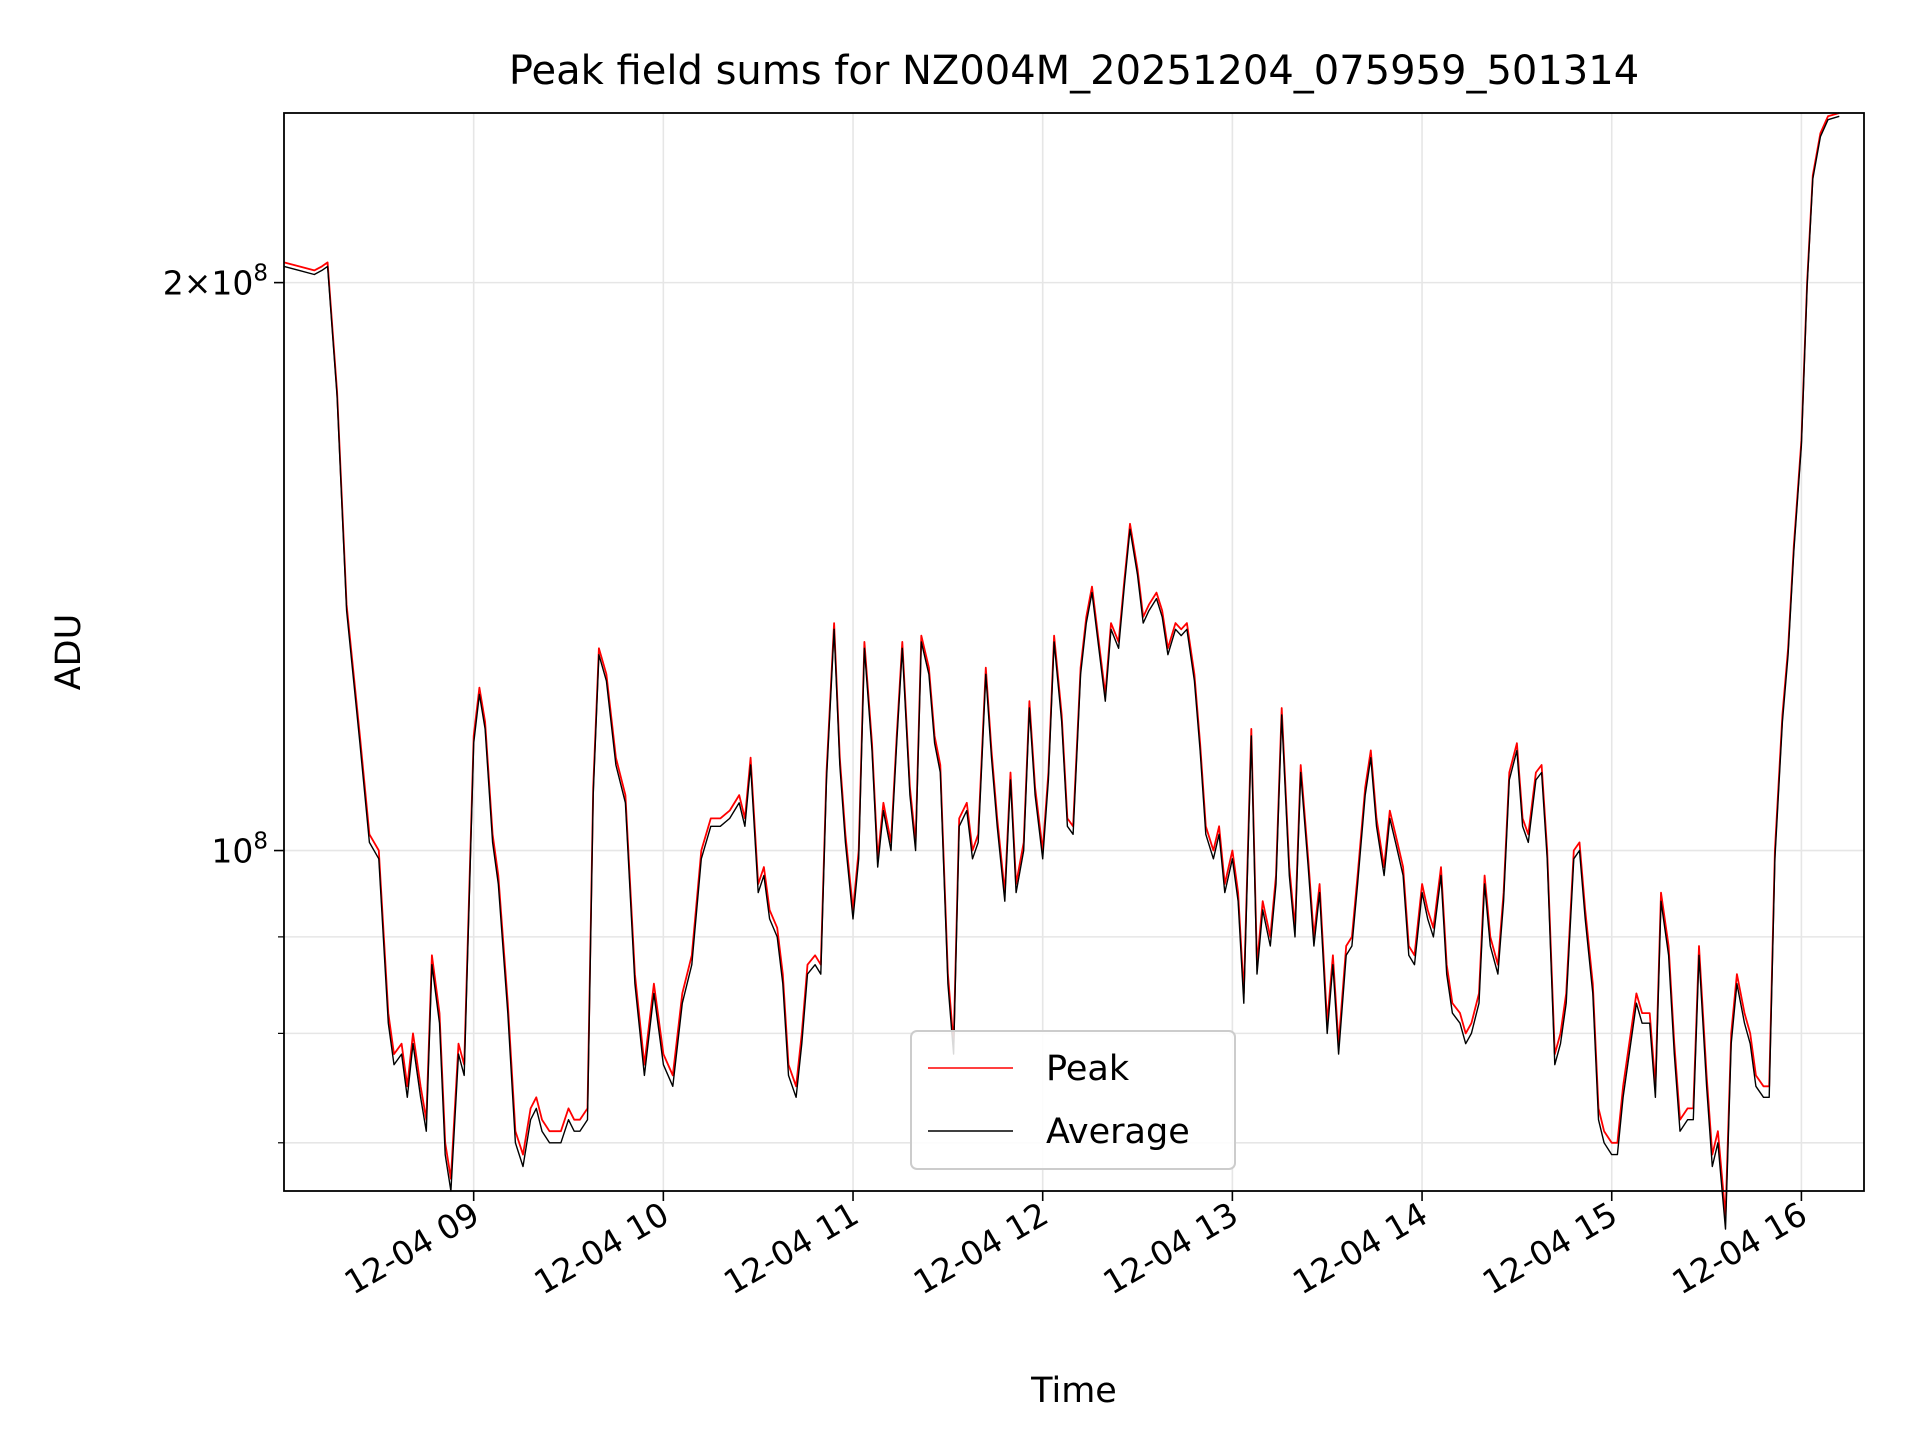 The width and height of the screenshot is (1920, 1444). Describe the element at coordinates (1118, 1132) in the screenshot. I see `legend-label-average: Average` at that location.